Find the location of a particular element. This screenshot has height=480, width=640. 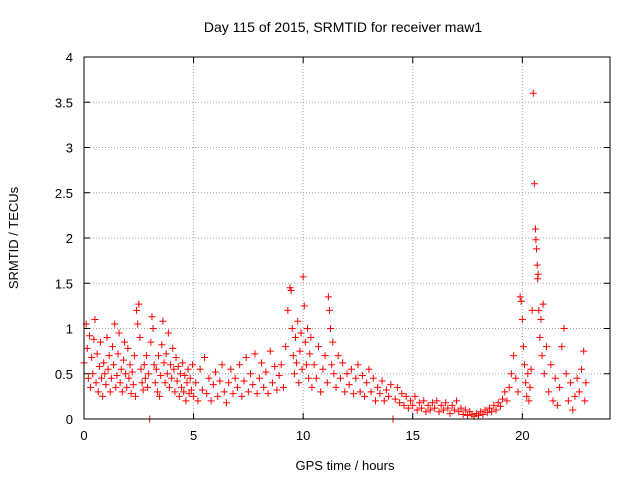

x-tick-label: 15 is located at coordinates (413, 435).